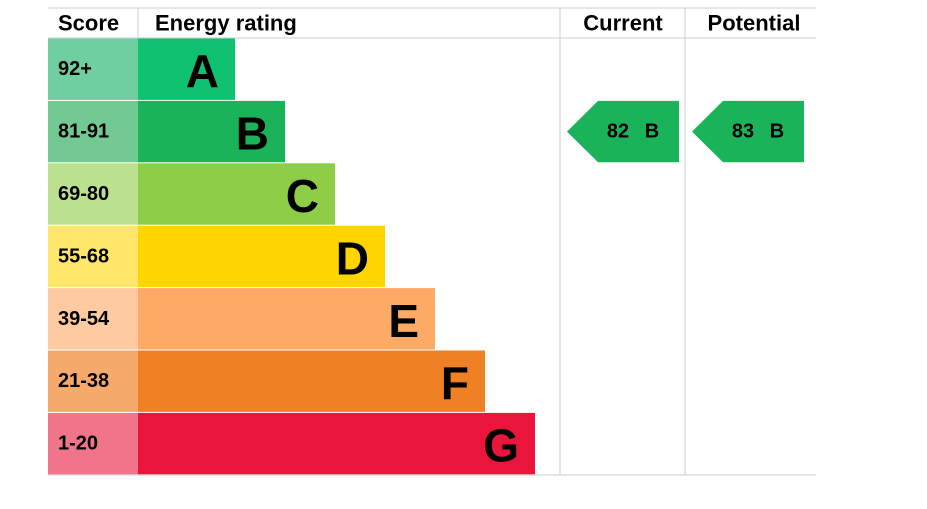 Image resolution: width=927 pixels, height=509 pixels. I want to click on score-range: 39-54, so click(84, 319).